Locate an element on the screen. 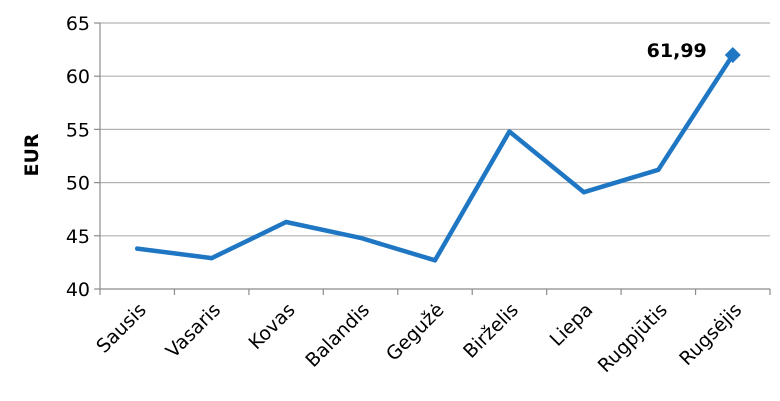  annotation-layer: 61,99 is located at coordinates (677, 51).